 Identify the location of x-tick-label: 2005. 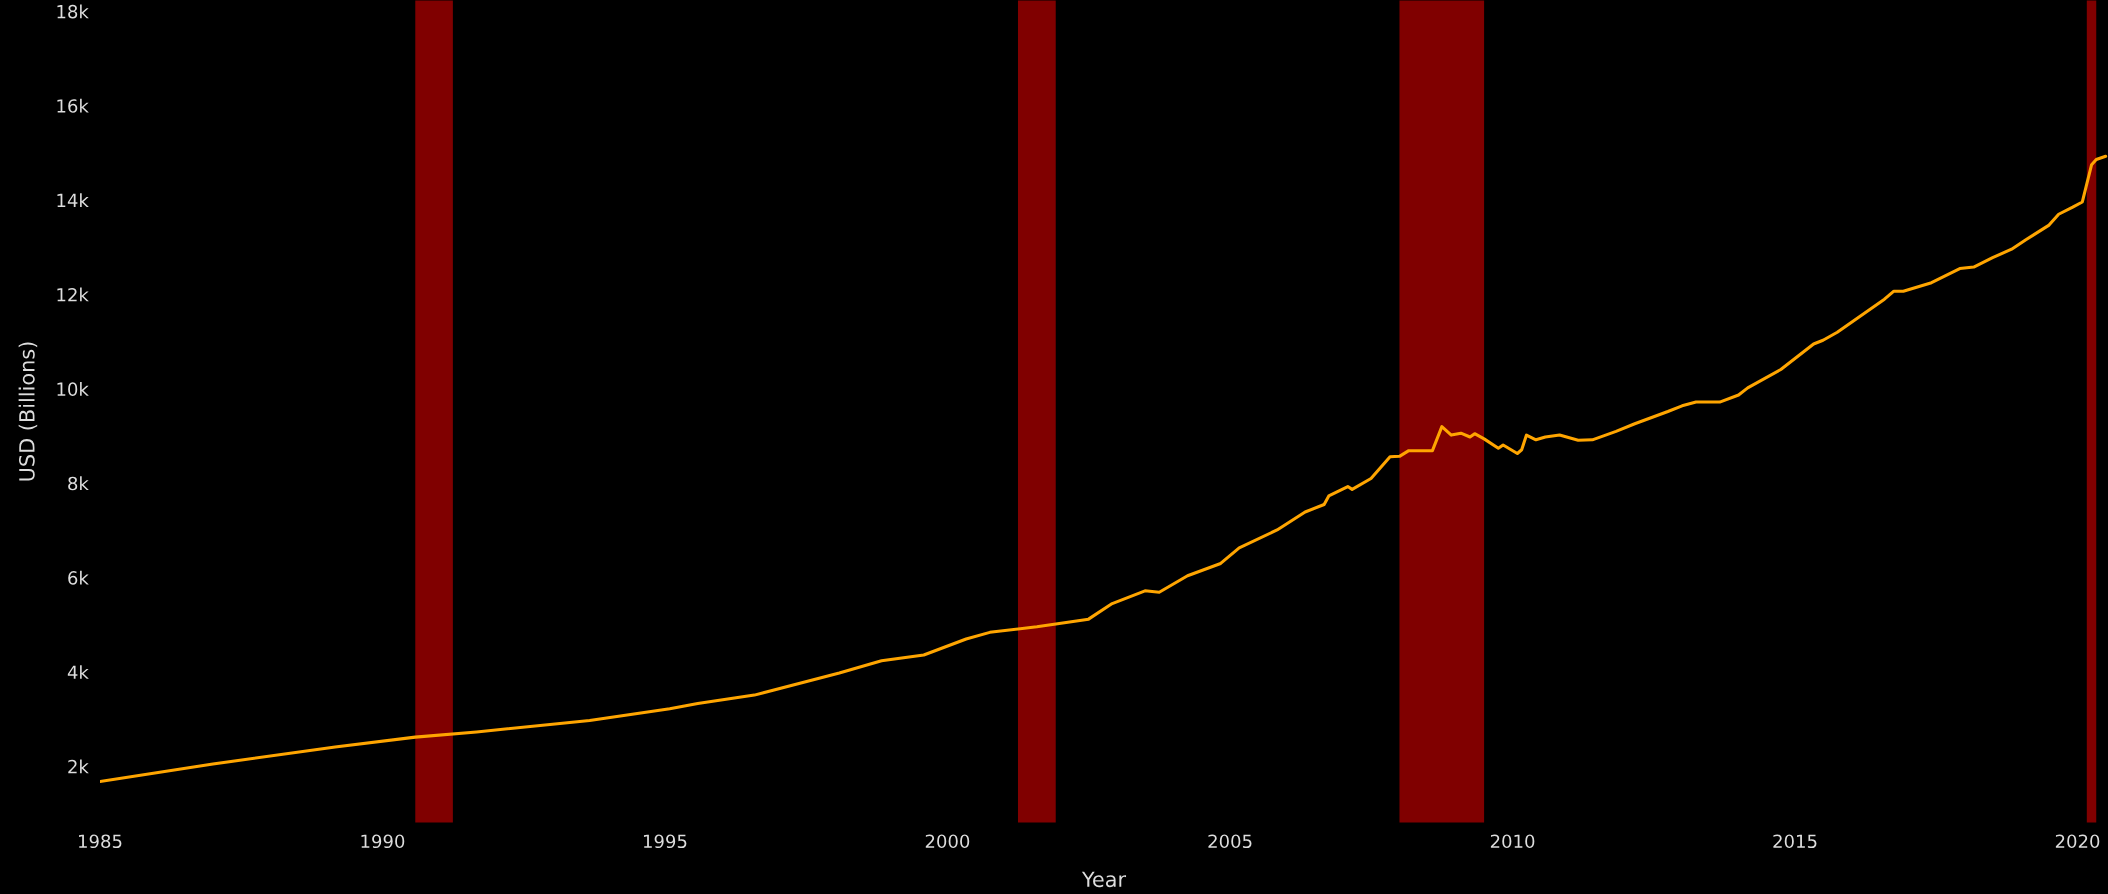
(1230, 841).